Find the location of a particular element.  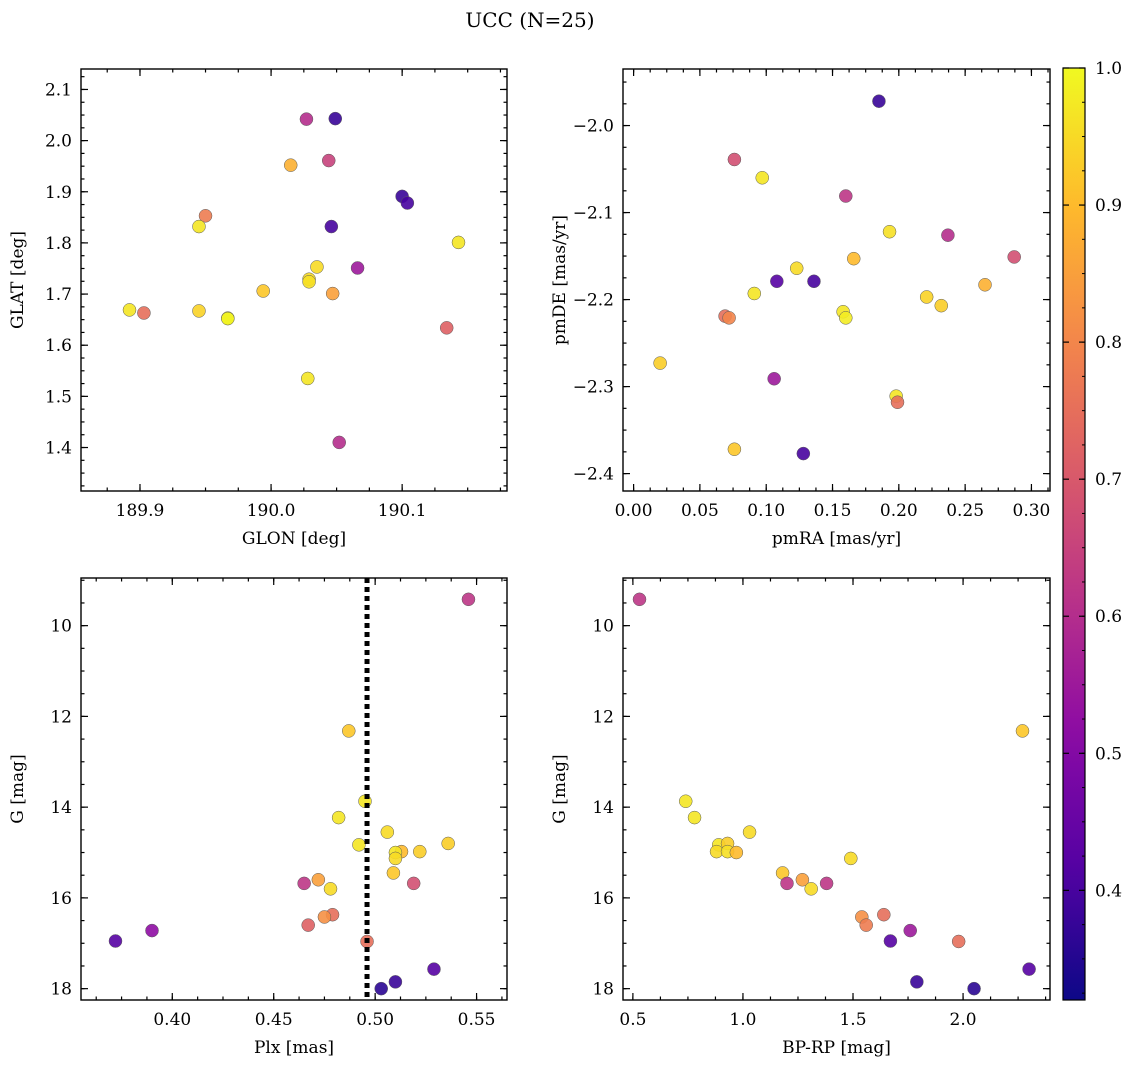

axes-frame is located at coordinates (836, 280).